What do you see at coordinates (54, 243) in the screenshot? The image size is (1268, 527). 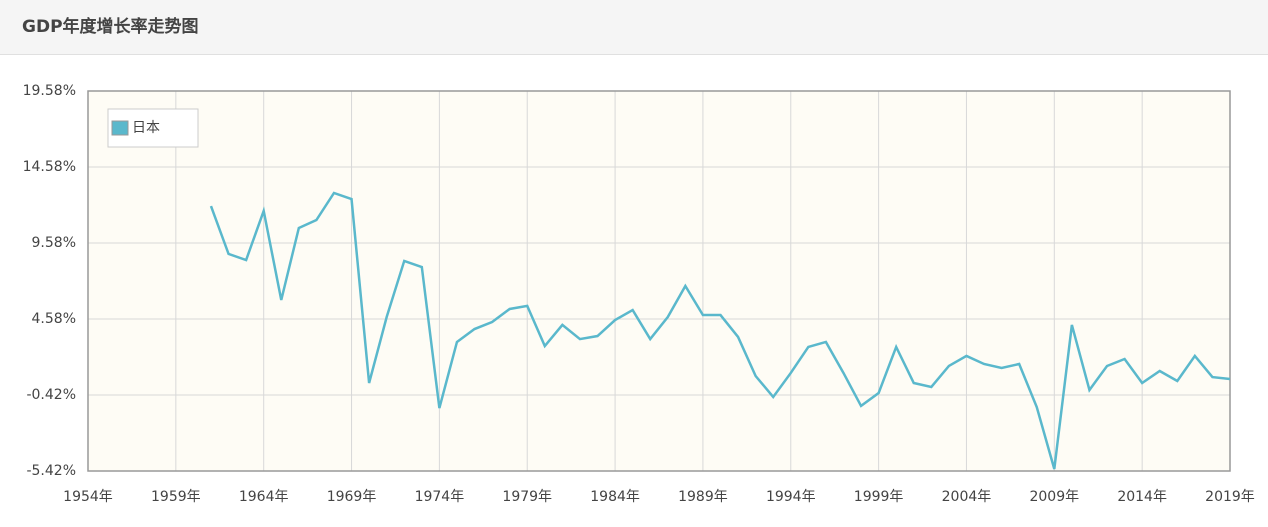 I see `y-tick-label: 9.58%` at bounding box center [54, 243].